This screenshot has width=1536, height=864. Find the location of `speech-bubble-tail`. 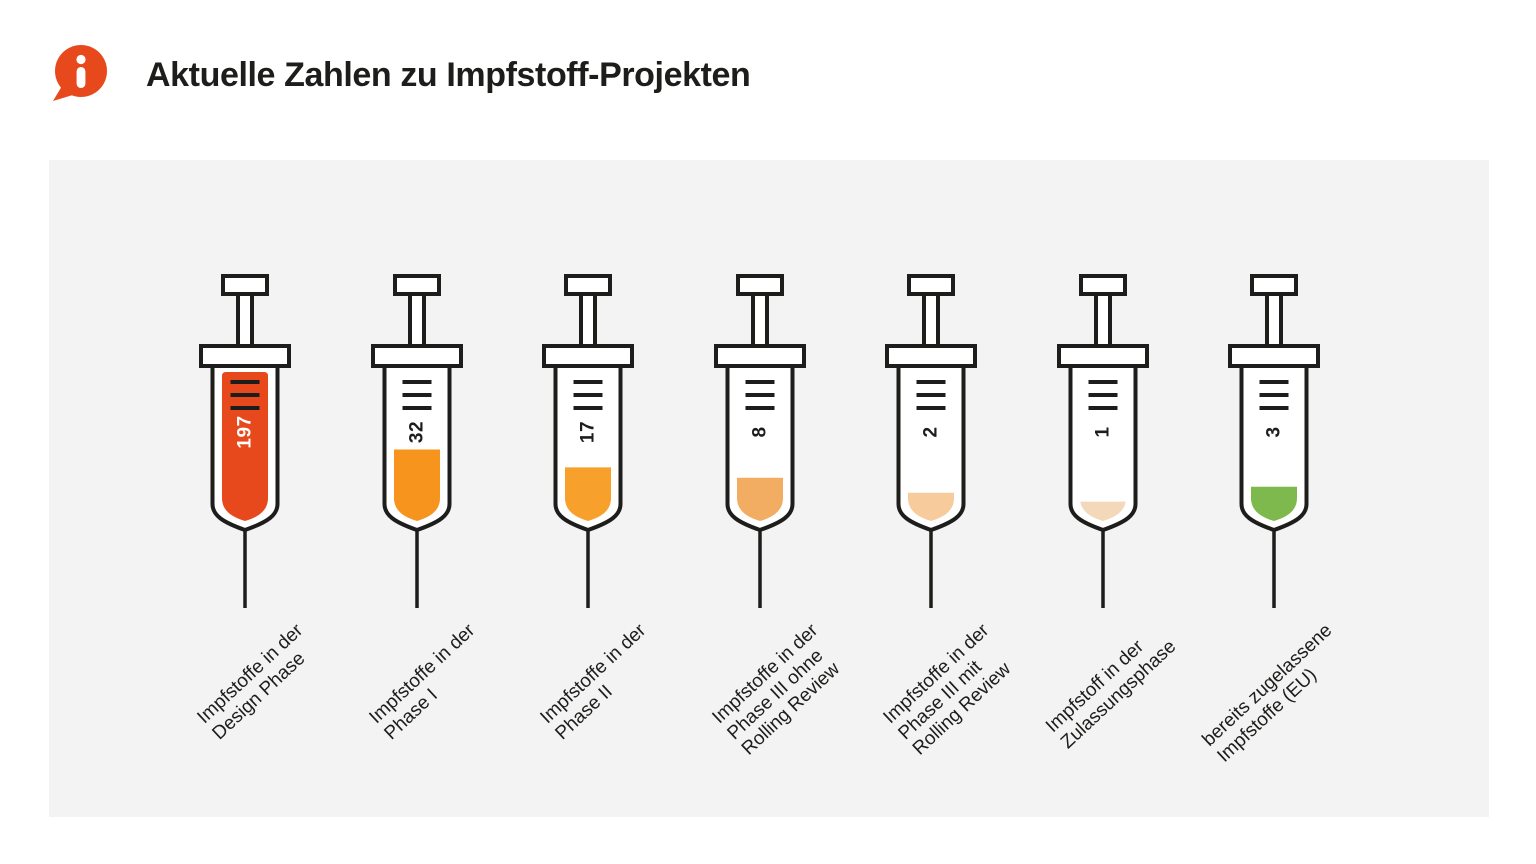

speech-bubble-tail is located at coordinates (64, 93).